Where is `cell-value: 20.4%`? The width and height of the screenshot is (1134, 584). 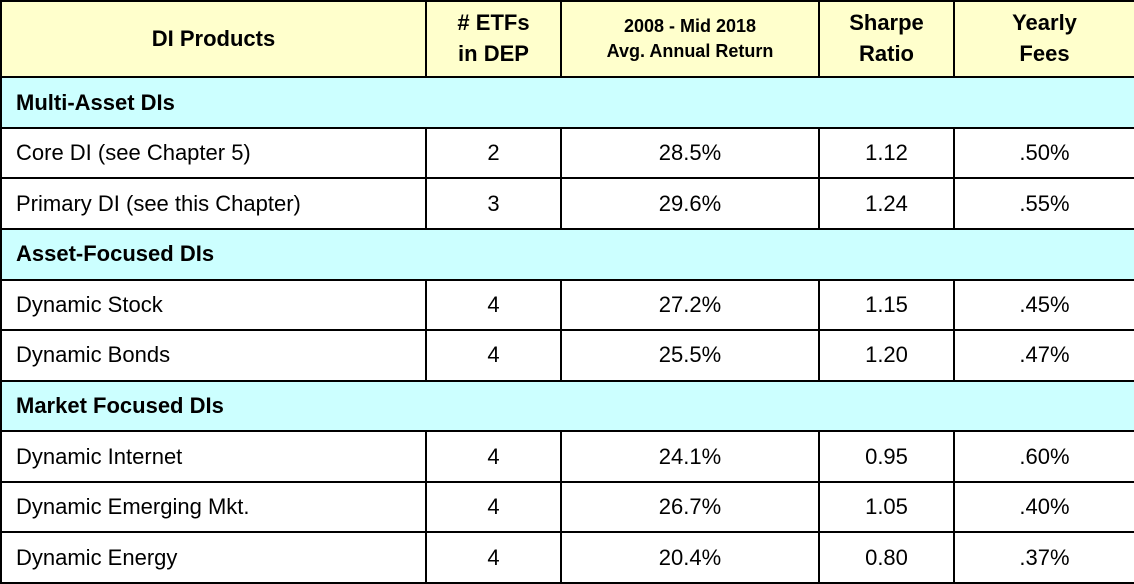
cell-value: 20.4% is located at coordinates (690, 557).